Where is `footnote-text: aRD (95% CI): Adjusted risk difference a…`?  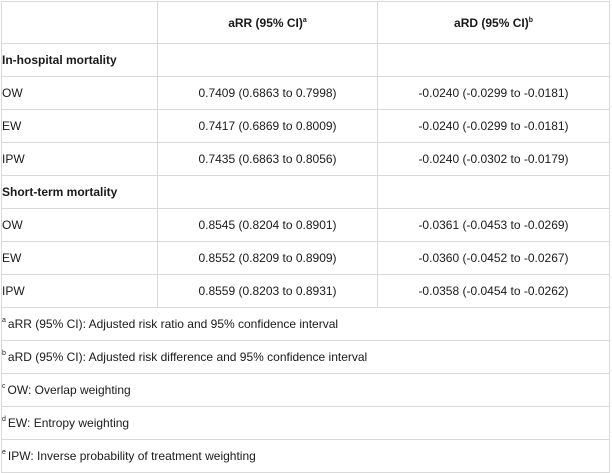 footnote-text: aRD (95% CI): Adjusted risk difference a… is located at coordinates (187, 357).